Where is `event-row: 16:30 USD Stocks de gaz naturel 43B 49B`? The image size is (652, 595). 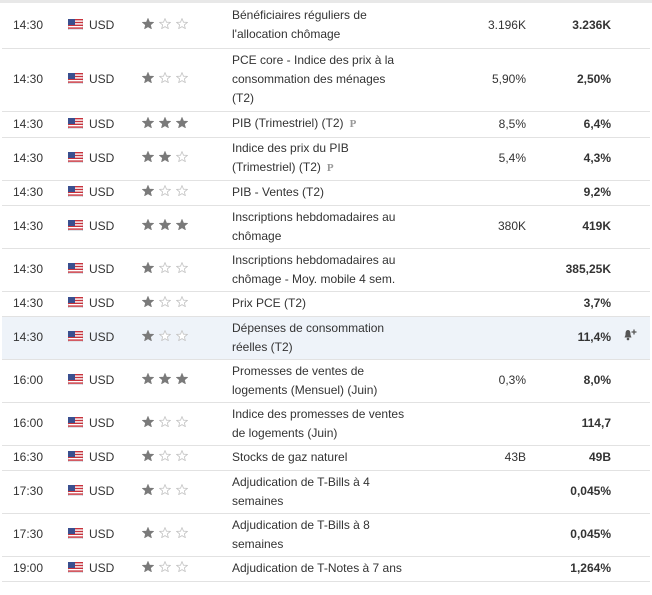
event-row: 16:30 USD Stocks de gaz naturel 43B 49B is located at coordinates (326, 458).